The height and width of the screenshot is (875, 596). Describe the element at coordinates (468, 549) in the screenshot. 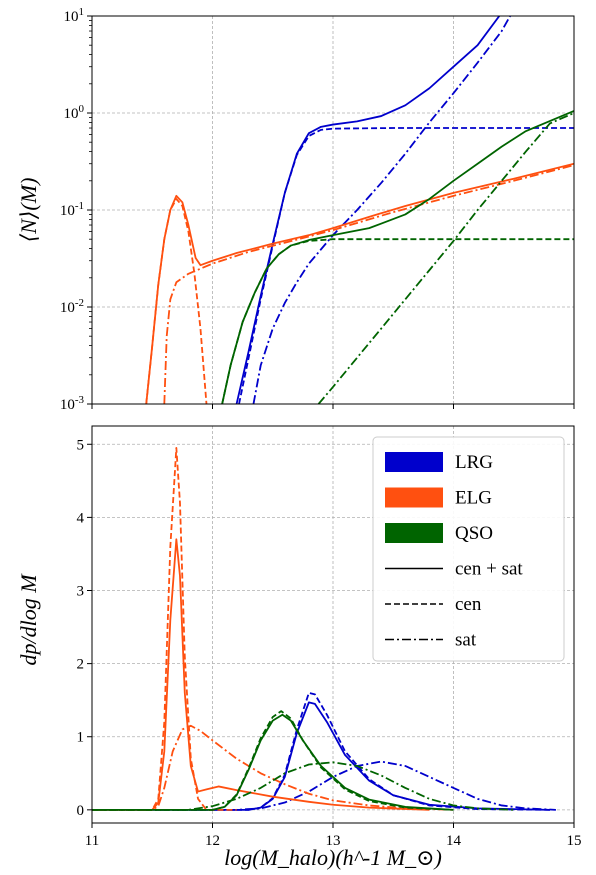

I see `legend: LRG ELG QSO cen + sat cen sat` at that location.